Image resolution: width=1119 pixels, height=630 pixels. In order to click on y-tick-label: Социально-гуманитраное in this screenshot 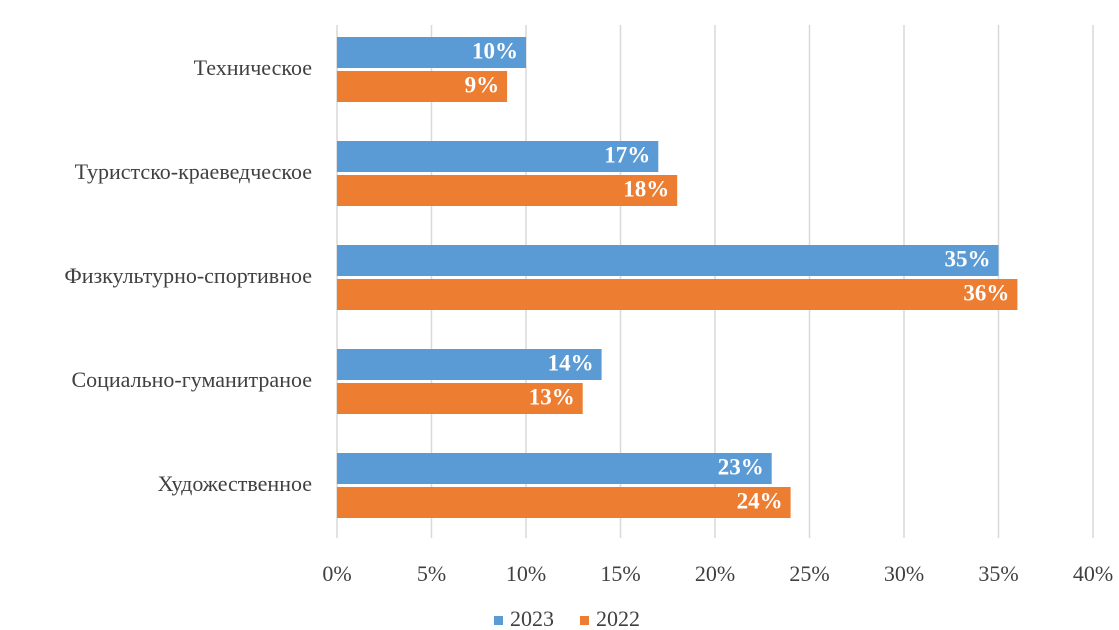, I will do `click(191, 379)`.